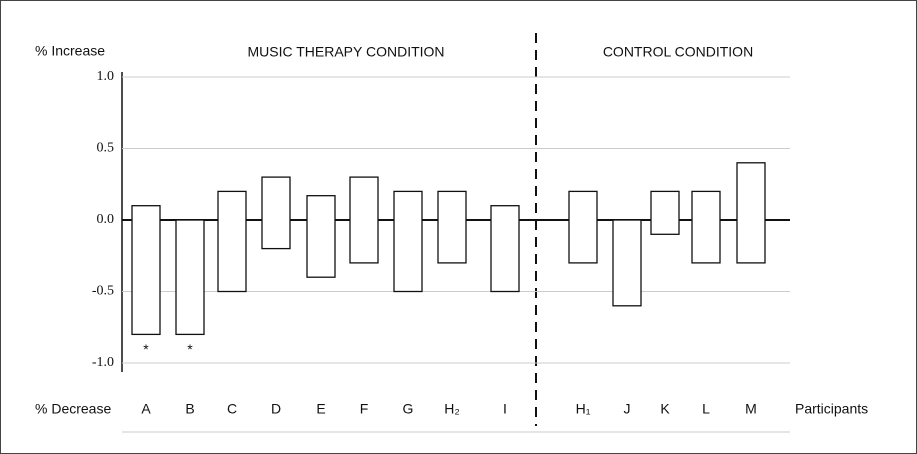 The image size is (917, 454). What do you see at coordinates (505, 409) in the screenshot?
I see `x-tick-label: I` at bounding box center [505, 409].